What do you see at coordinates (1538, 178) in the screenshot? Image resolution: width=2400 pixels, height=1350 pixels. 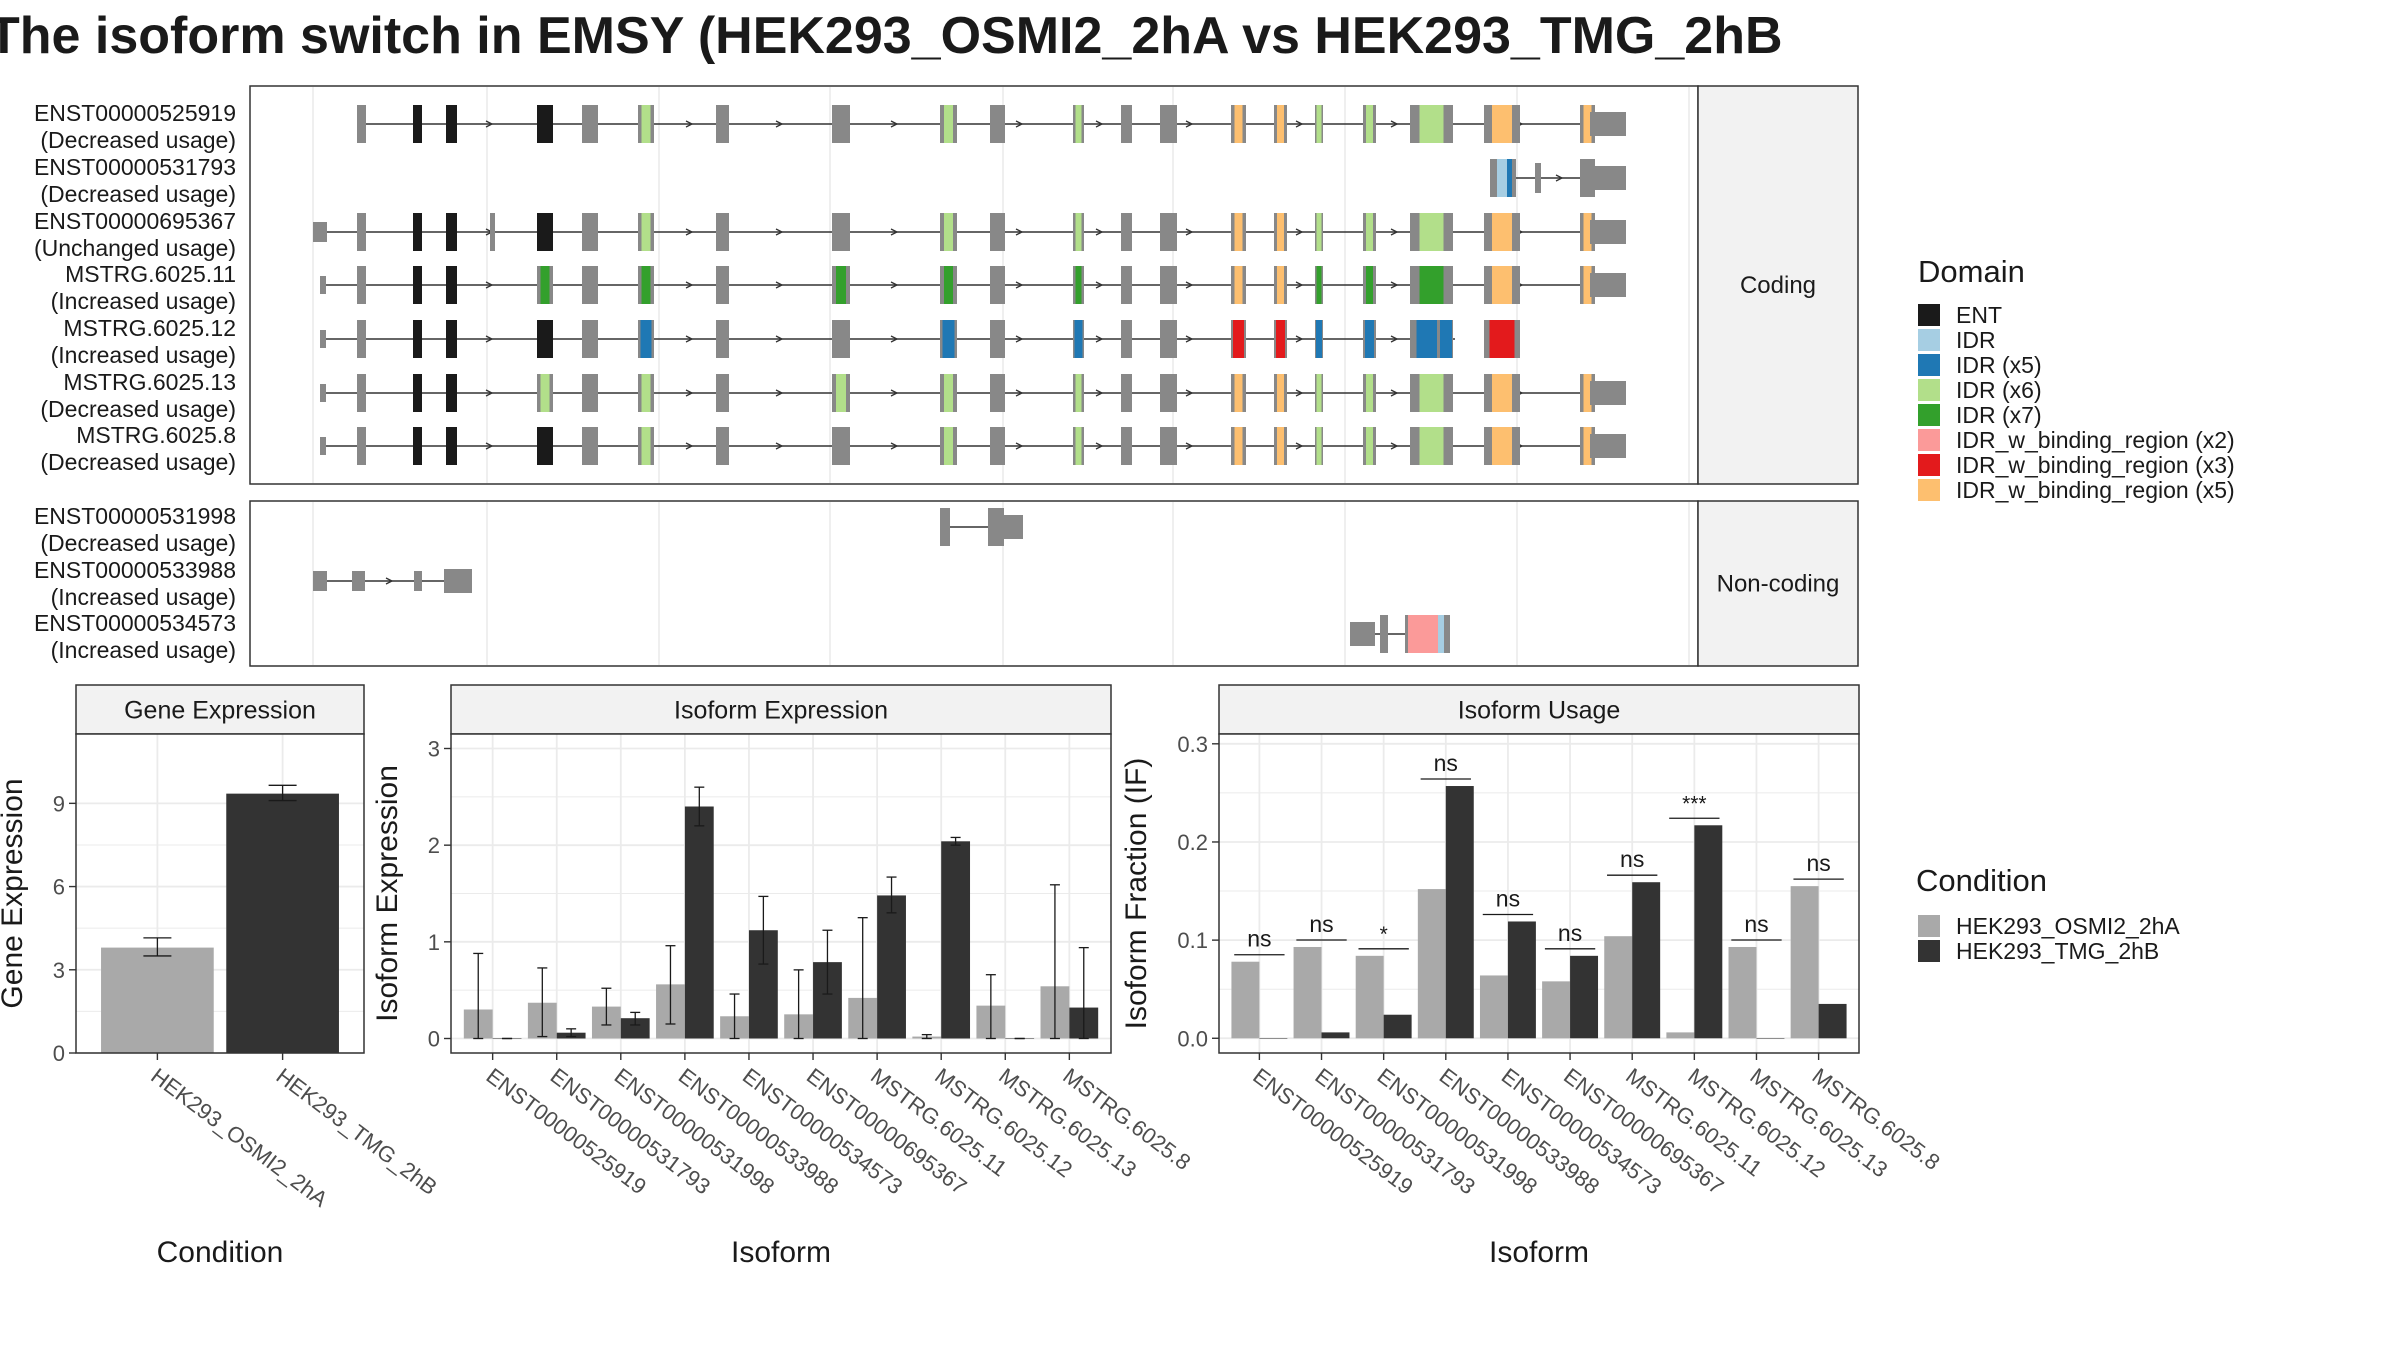 I see `coding-row-2-exon` at bounding box center [1538, 178].